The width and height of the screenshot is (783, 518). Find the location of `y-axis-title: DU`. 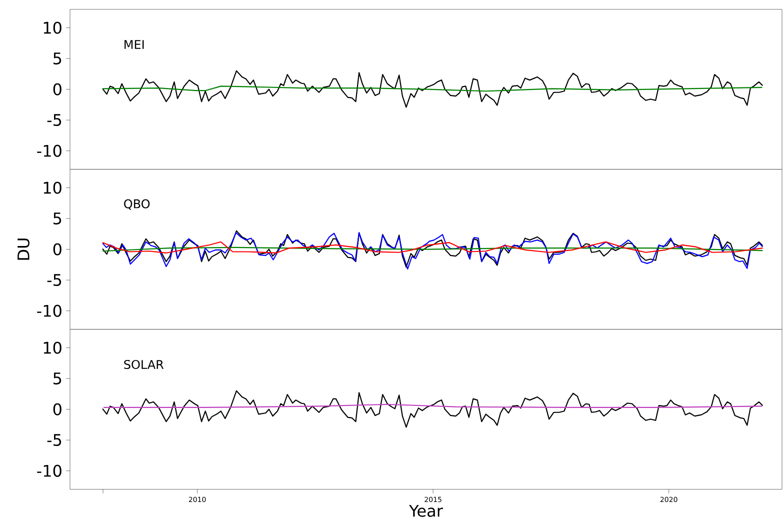

y-axis-title: DU is located at coordinates (24, 249).